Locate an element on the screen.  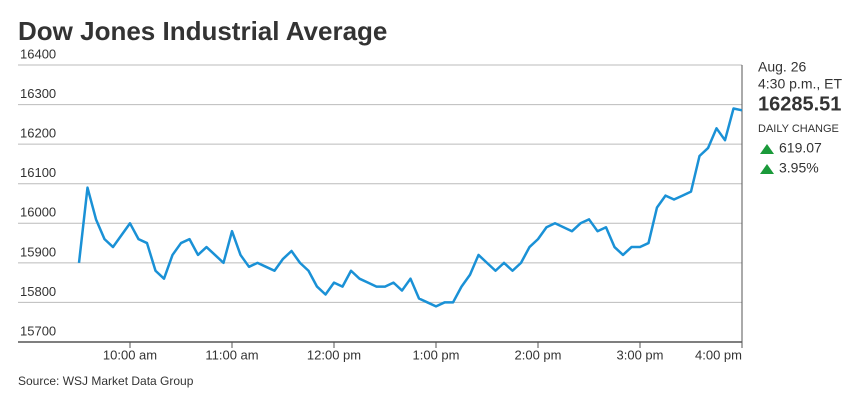
x-tick-label: 12:00 pm is located at coordinates (334, 354).